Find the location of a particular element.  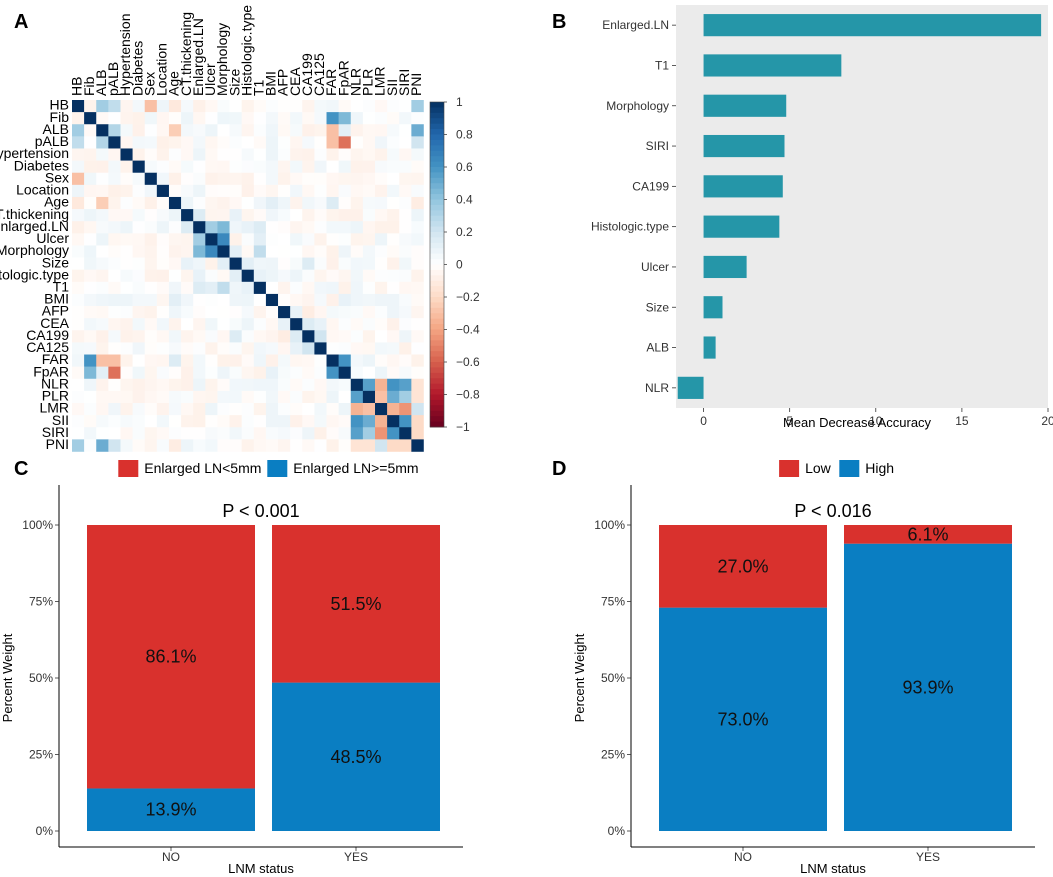

y-tick-label-alb: ALB is located at coordinates (657, 348).